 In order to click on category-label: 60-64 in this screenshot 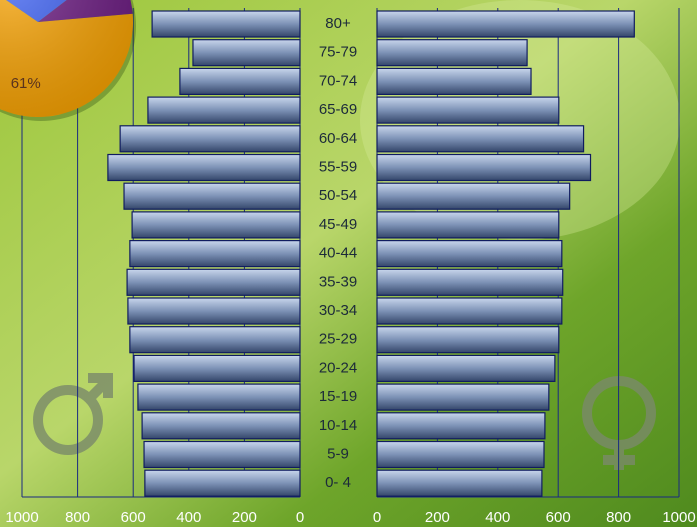, I will do `click(338, 138)`.